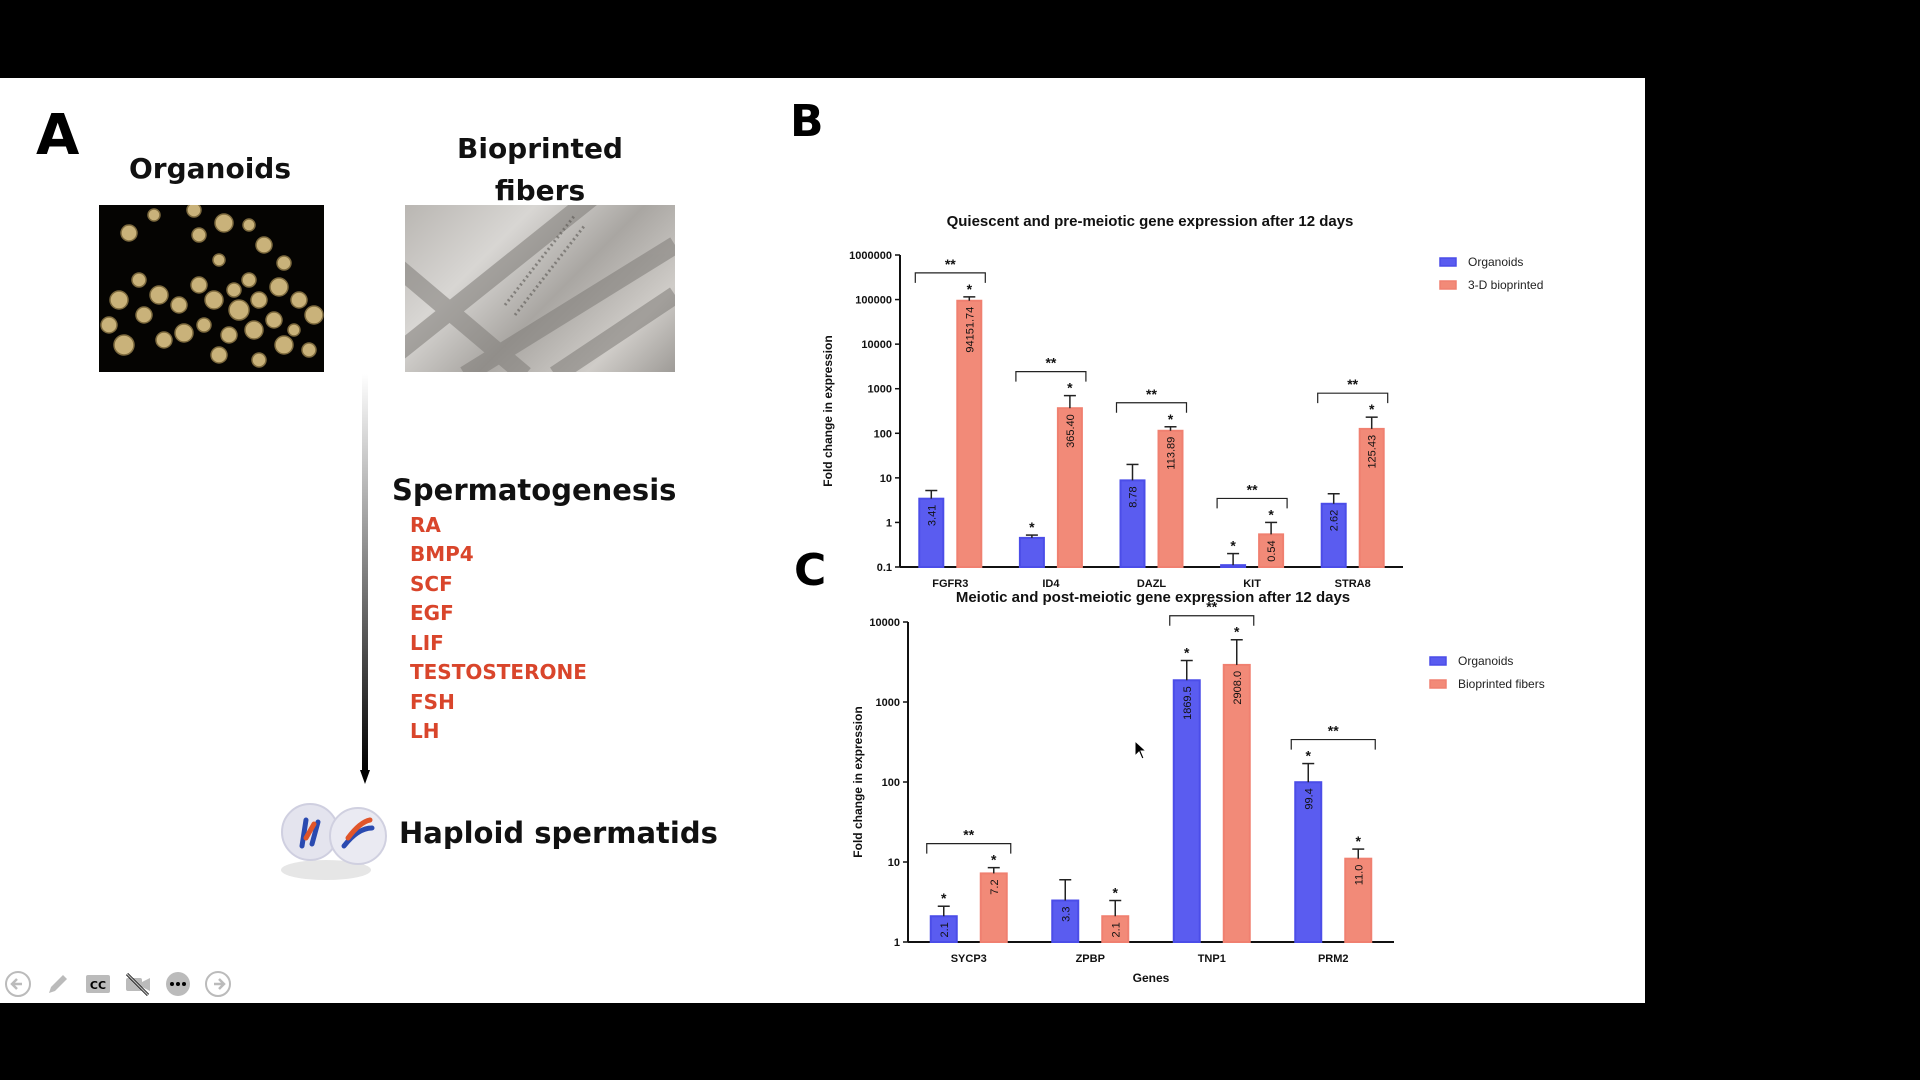 Image resolution: width=1920 pixels, height=1080 pixels. Describe the element at coordinates (118, 984) in the screenshot. I see `presentation-toolbar: CC` at that location.